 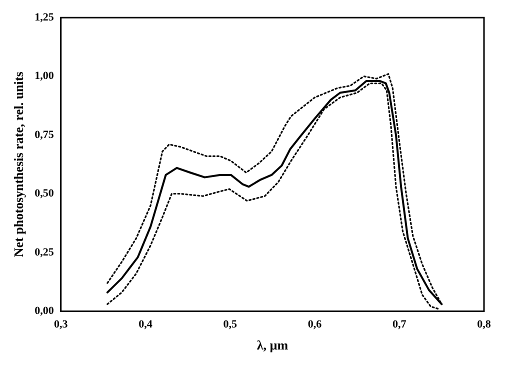 What do you see at coordinates (230, 324) in the screenshot?
I see `x-tick-label: 0,5` at bounding box center [230, 324].